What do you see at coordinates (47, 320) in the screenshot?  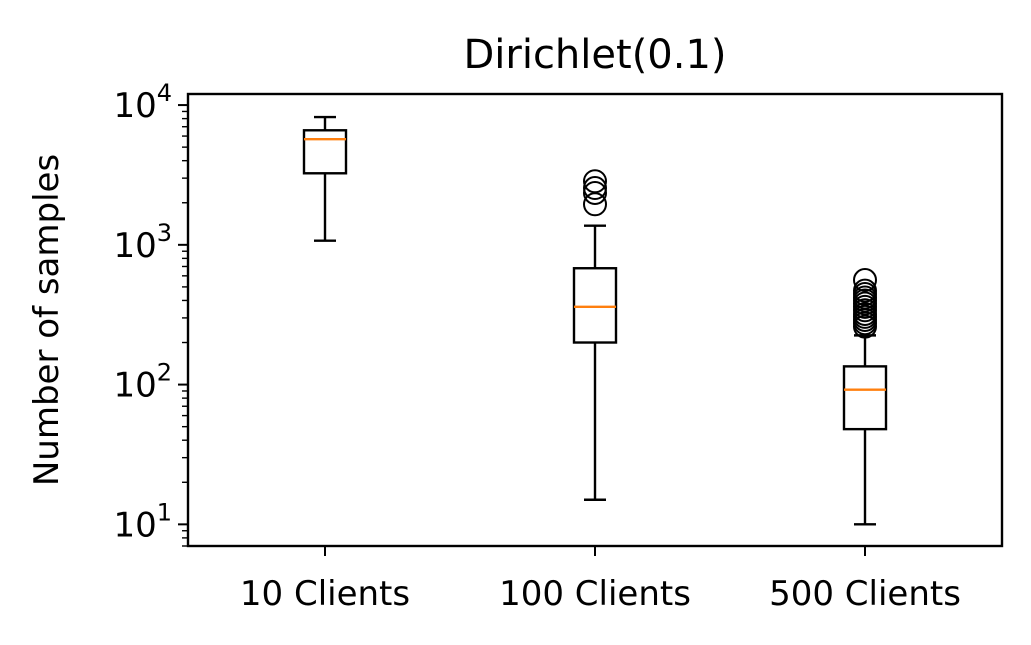 I see `y-axis-label: Number of samples` at bounding box center [47, 320].